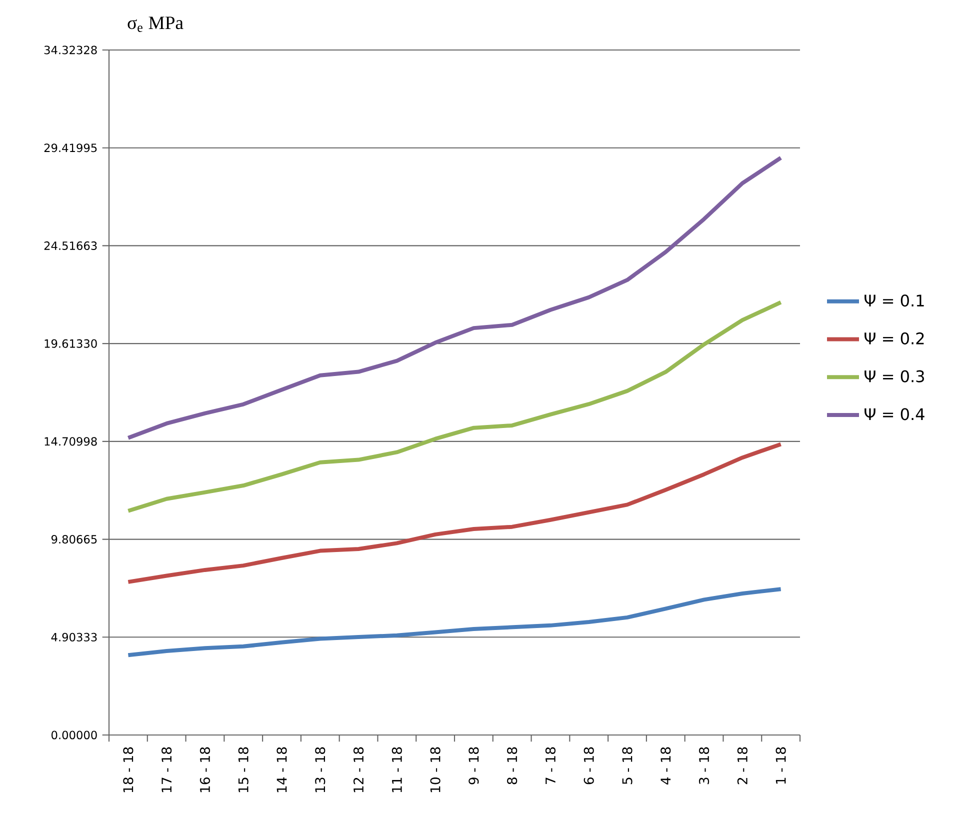 The height and width of the screenshot is (819, 969). What do you see at coordinates (74, 539) in the screenshot?
I see `y-tick-label: 9.80665` at bounding box center [74, 539].